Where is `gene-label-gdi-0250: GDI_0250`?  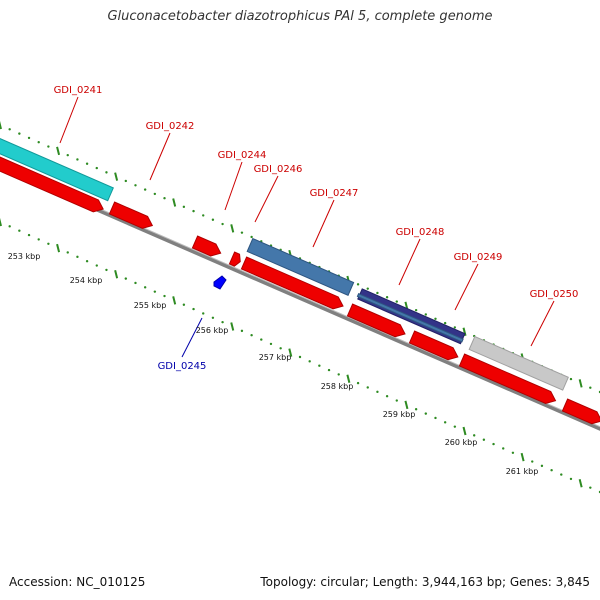
gene-label-gdi-0250: GDI_0250 is located at coordinates (554, 294).